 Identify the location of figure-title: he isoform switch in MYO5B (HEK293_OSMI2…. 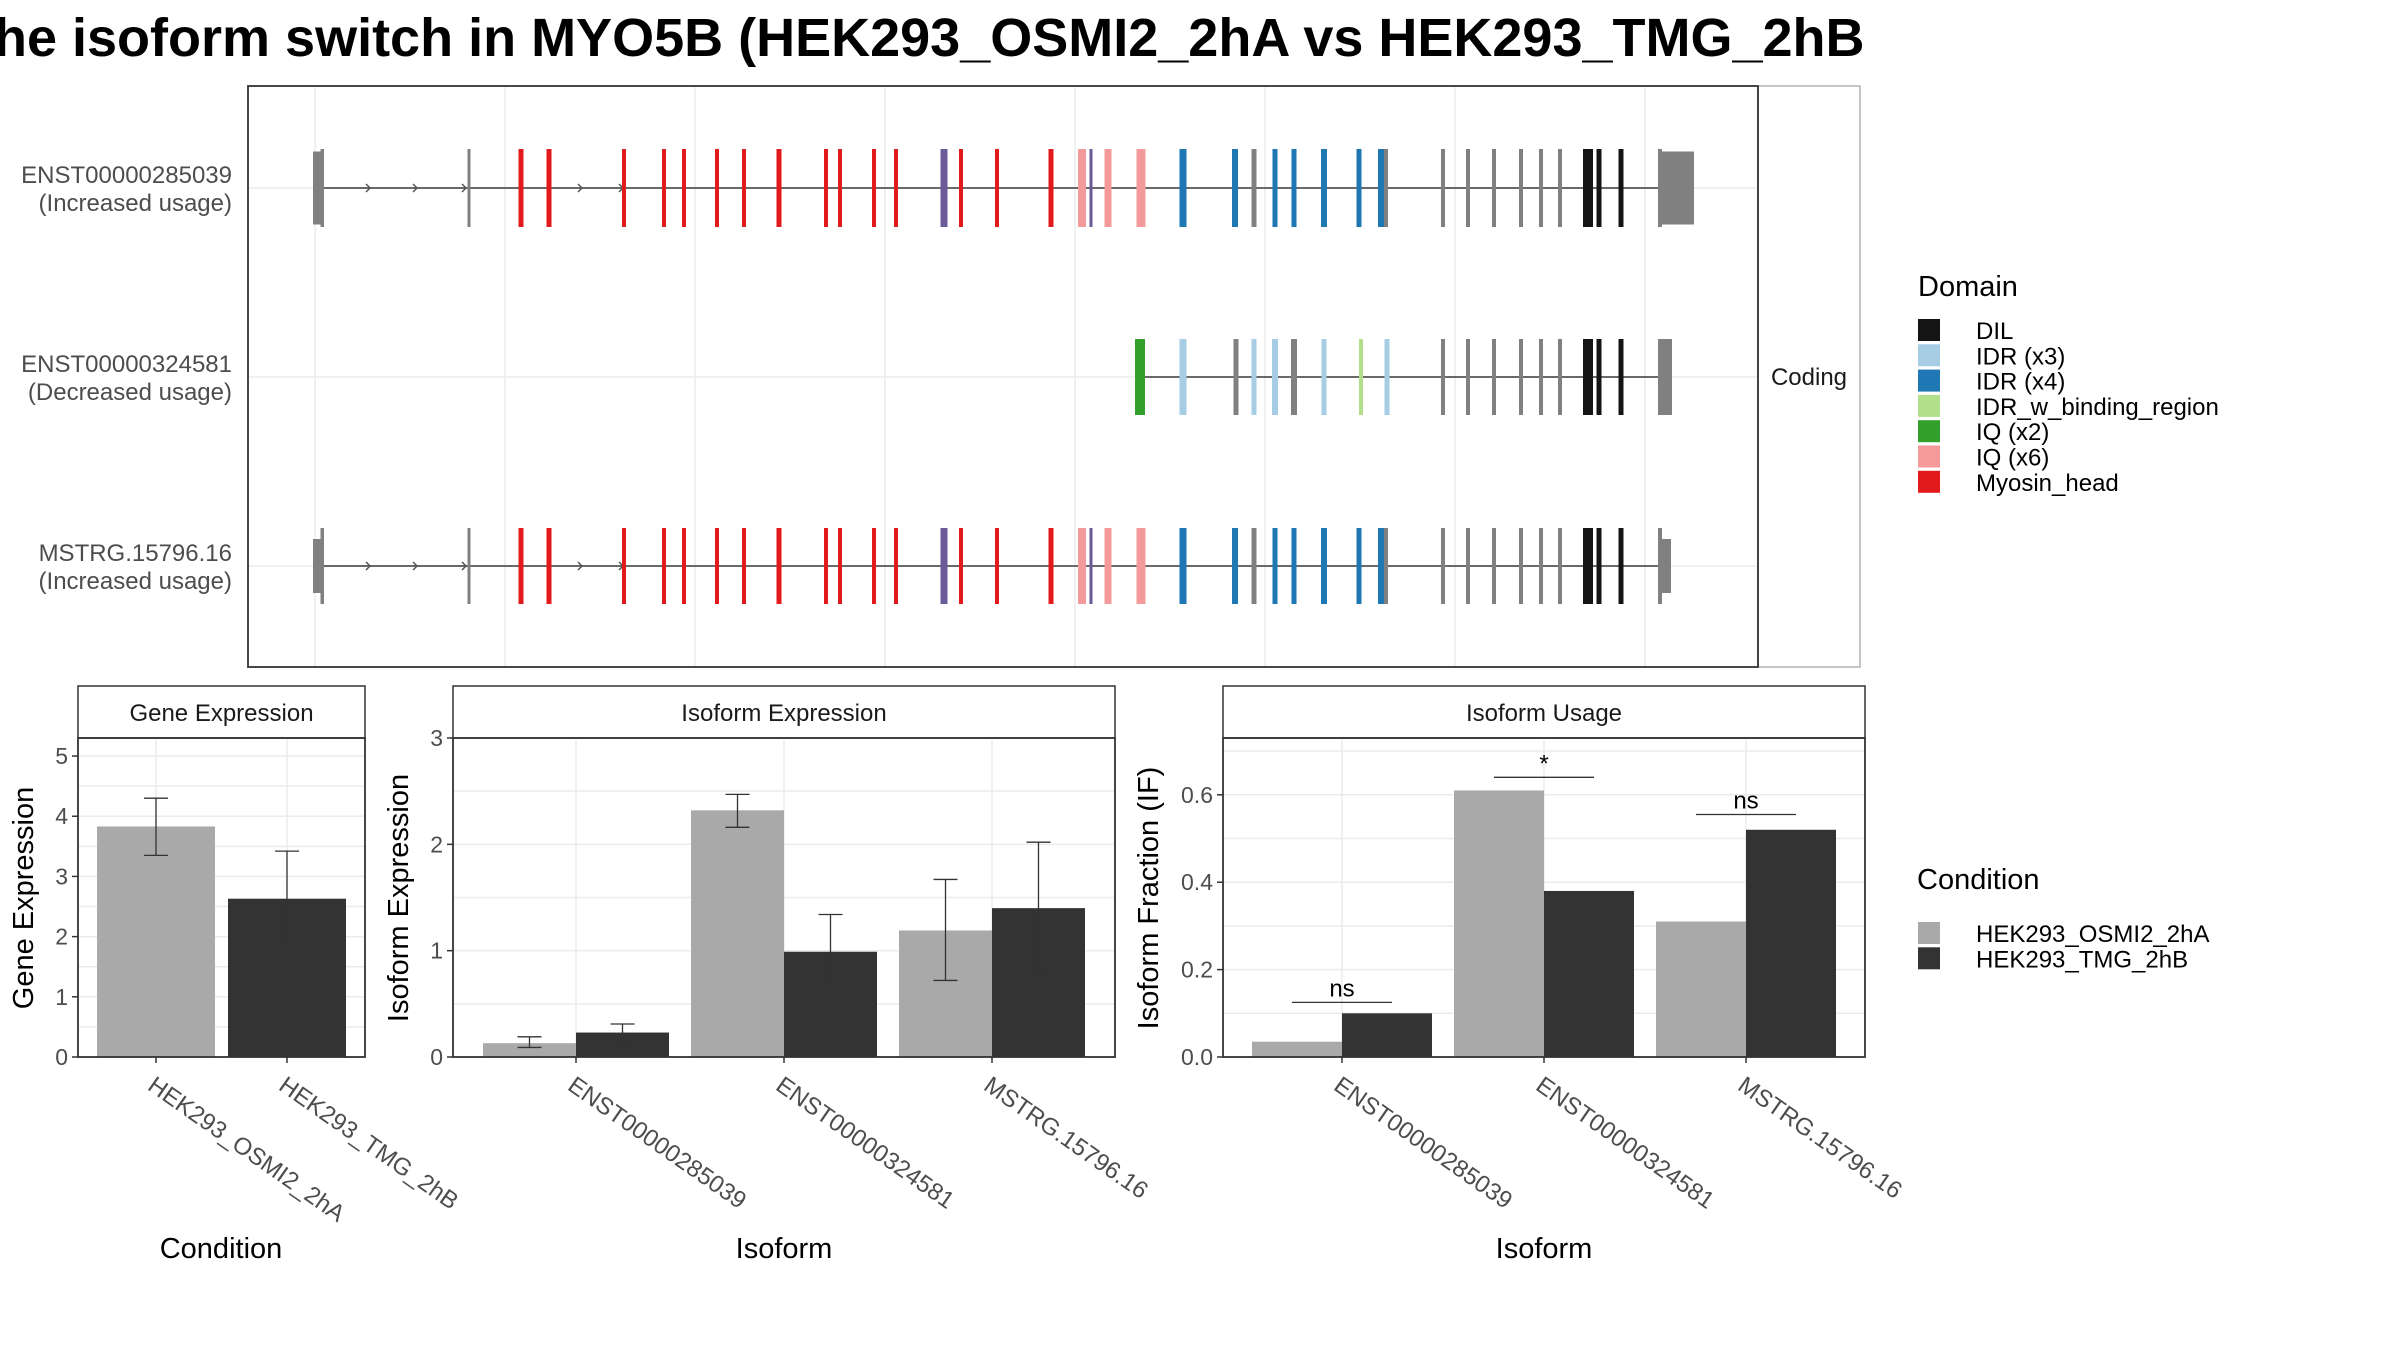
(932, 38).